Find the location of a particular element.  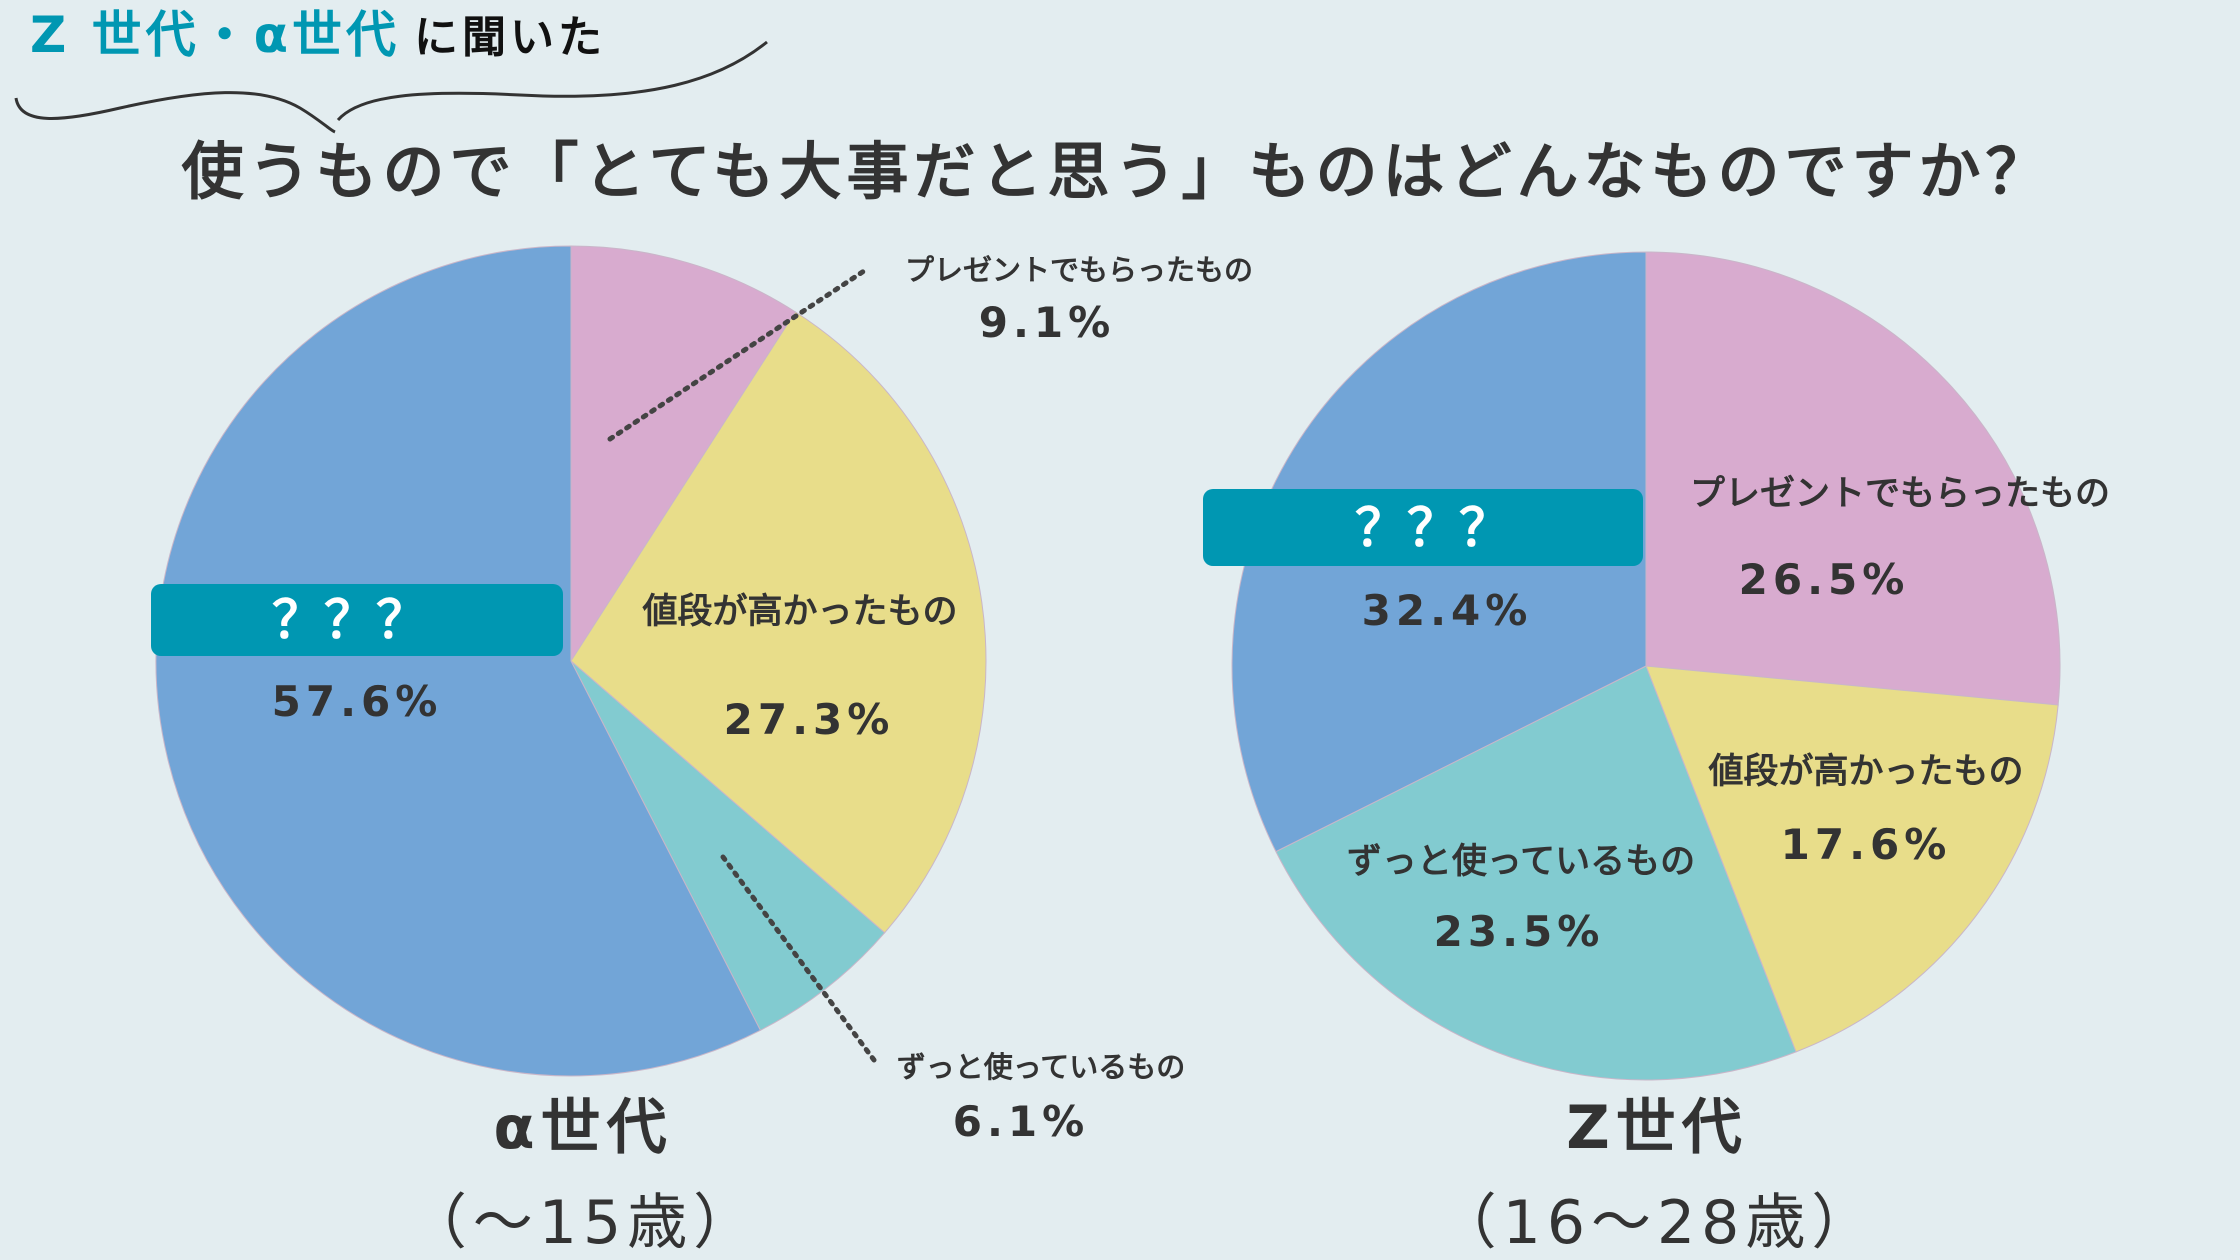

label-price-z: 値段が高かったもの is located at coordinates (1865, 771).